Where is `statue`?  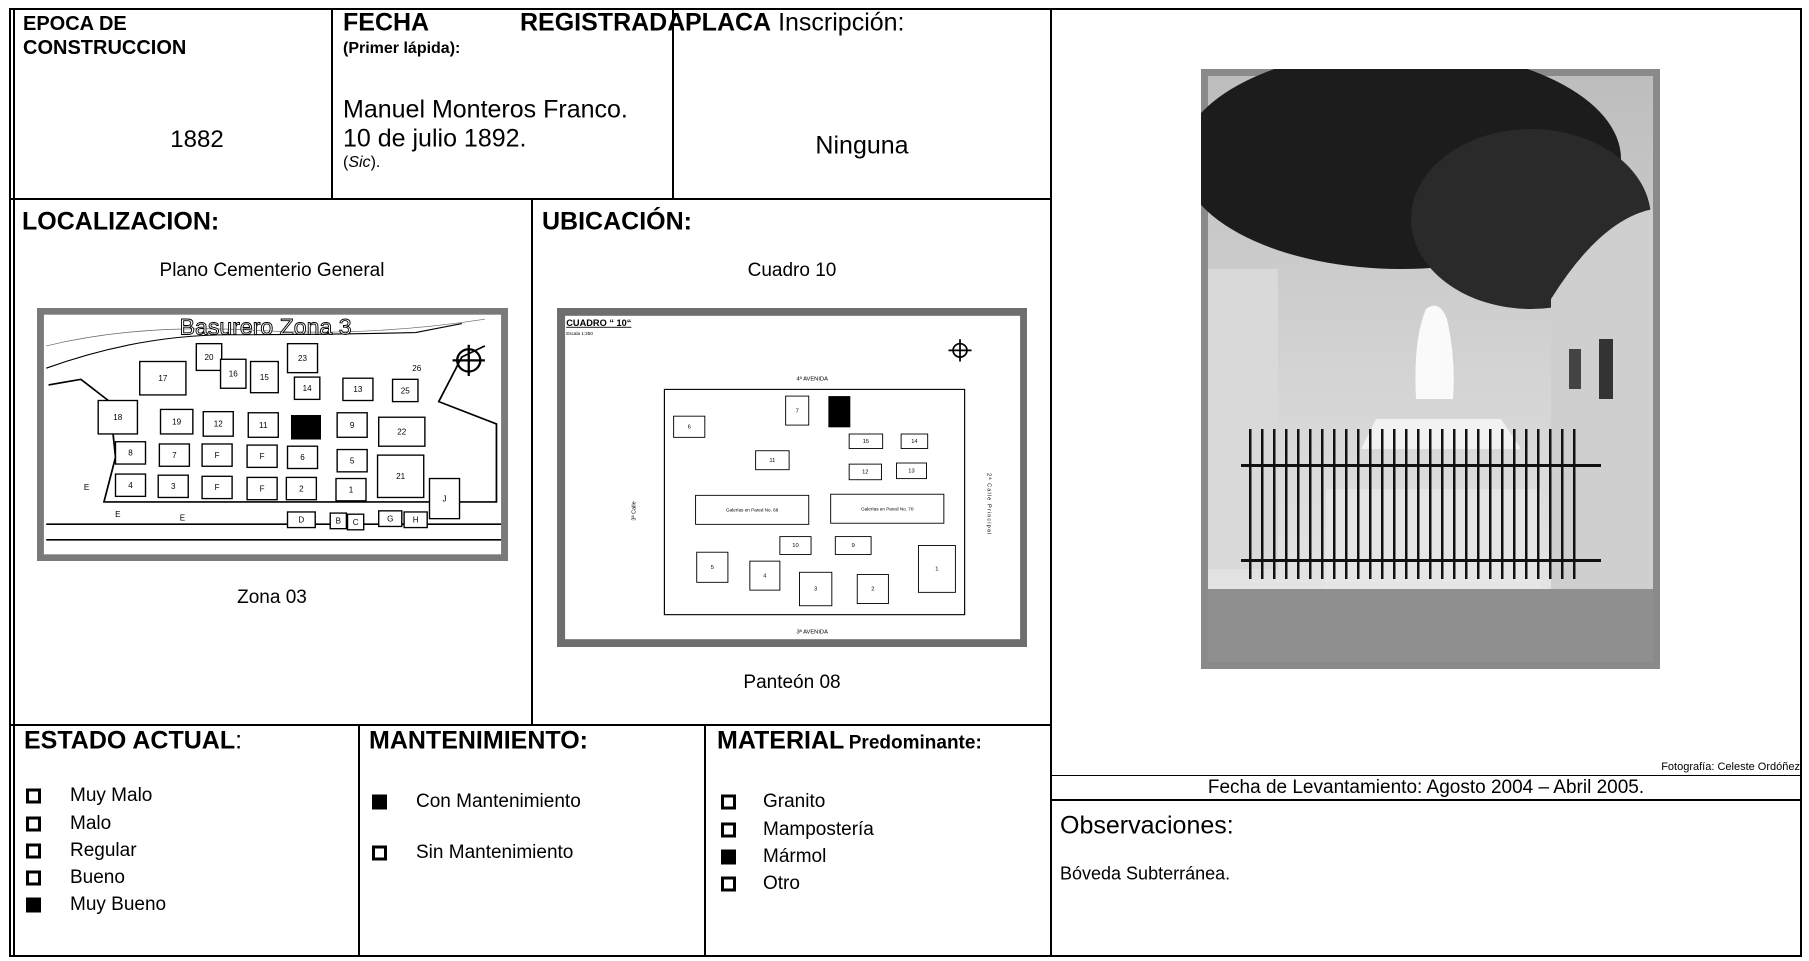 statue is located at coordinates (1434, 352).